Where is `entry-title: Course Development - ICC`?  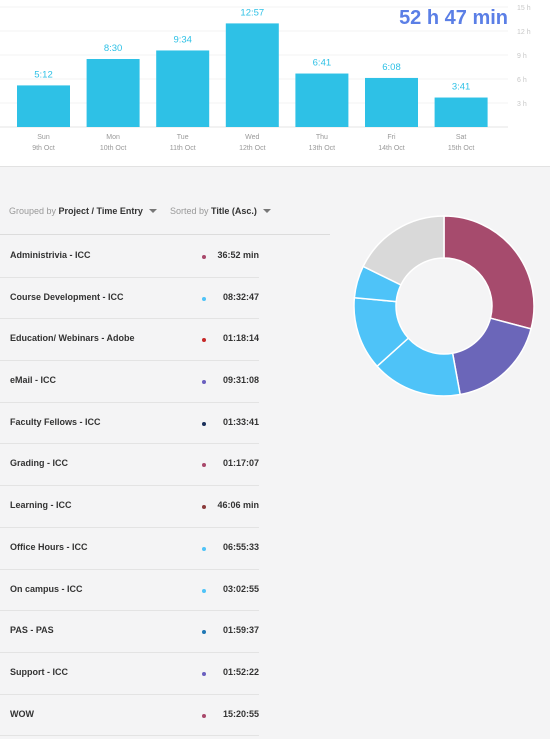 entry-title: Course Development - ICC is located at coordinates (67, 296).